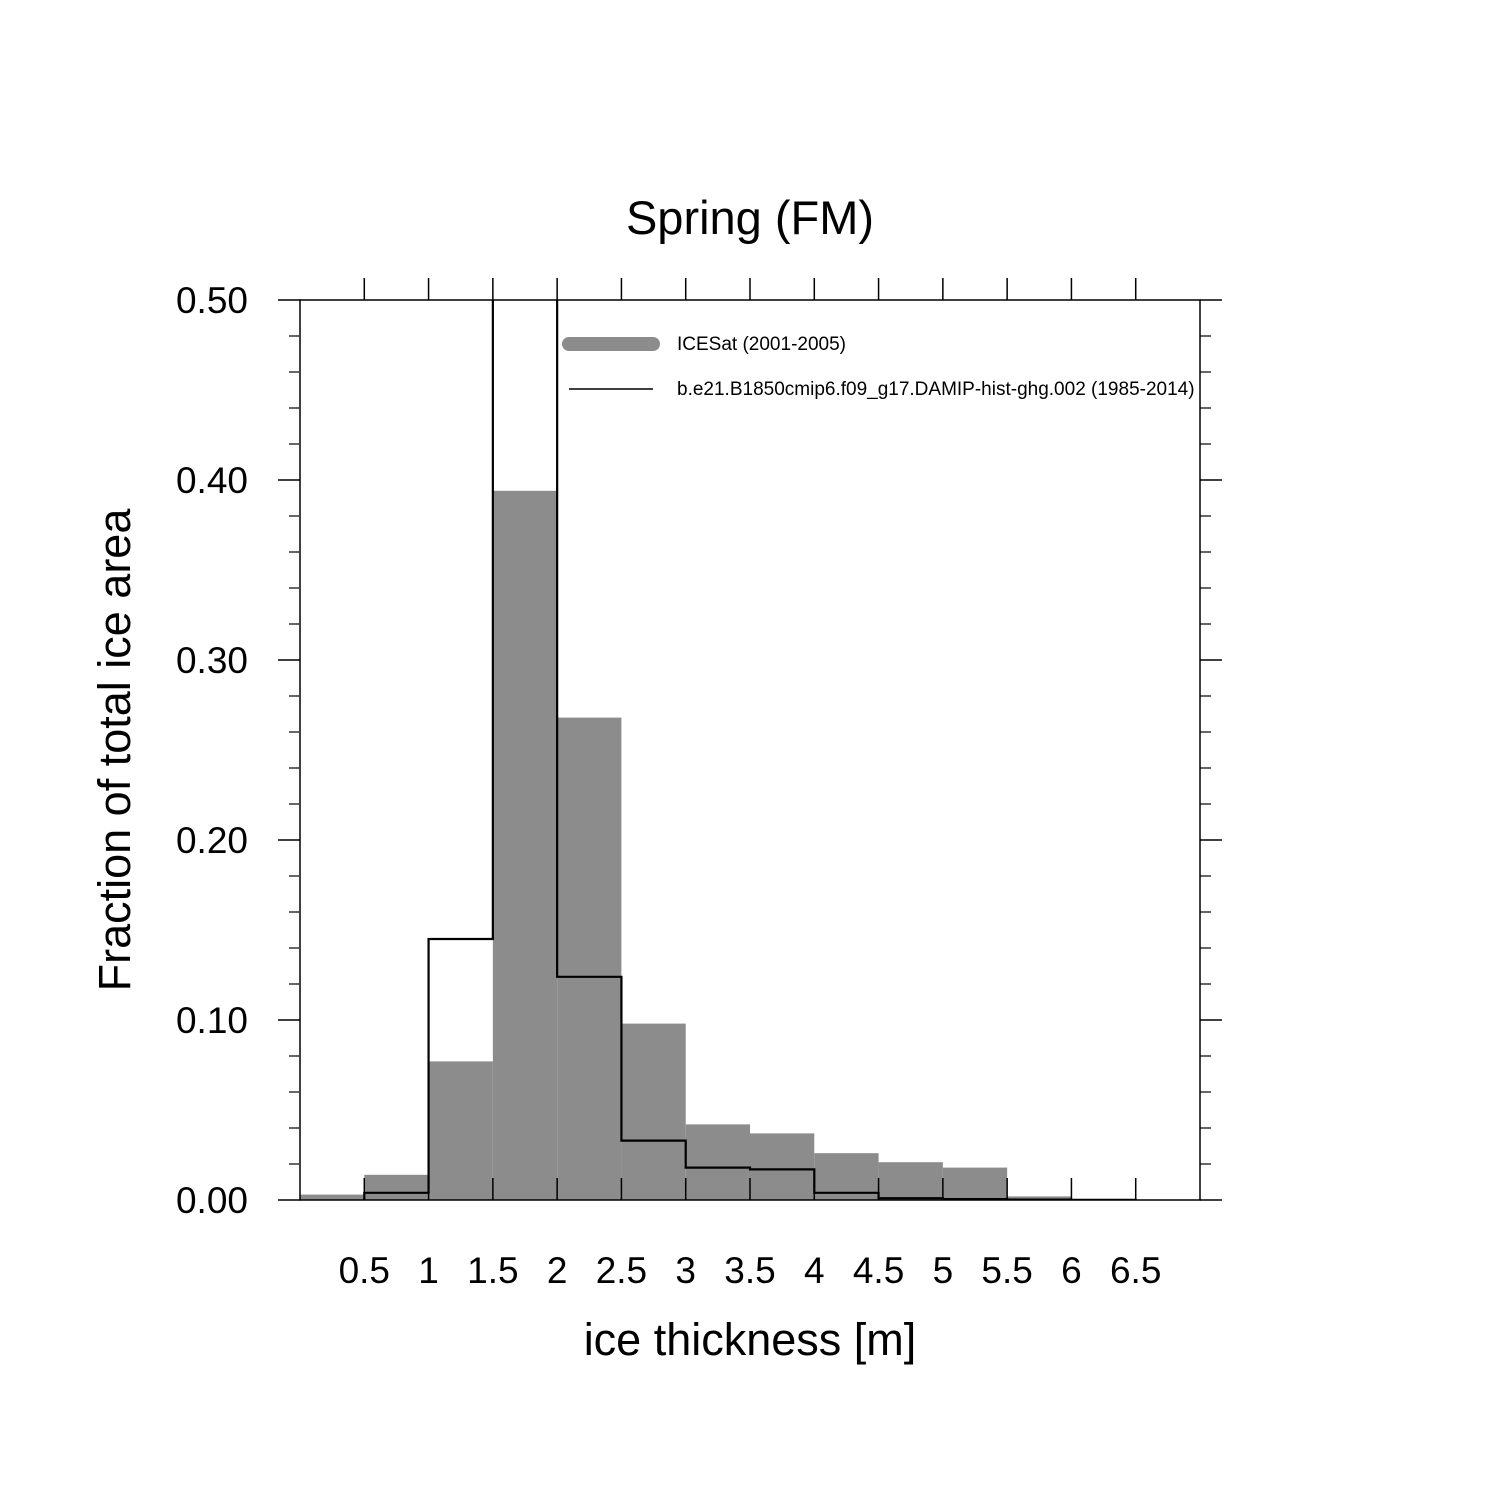  What do you see at coordinates (621, 1270) in the screenshot?
I see `x-tick-label: 2.5` at bounding box center [621, 1270].